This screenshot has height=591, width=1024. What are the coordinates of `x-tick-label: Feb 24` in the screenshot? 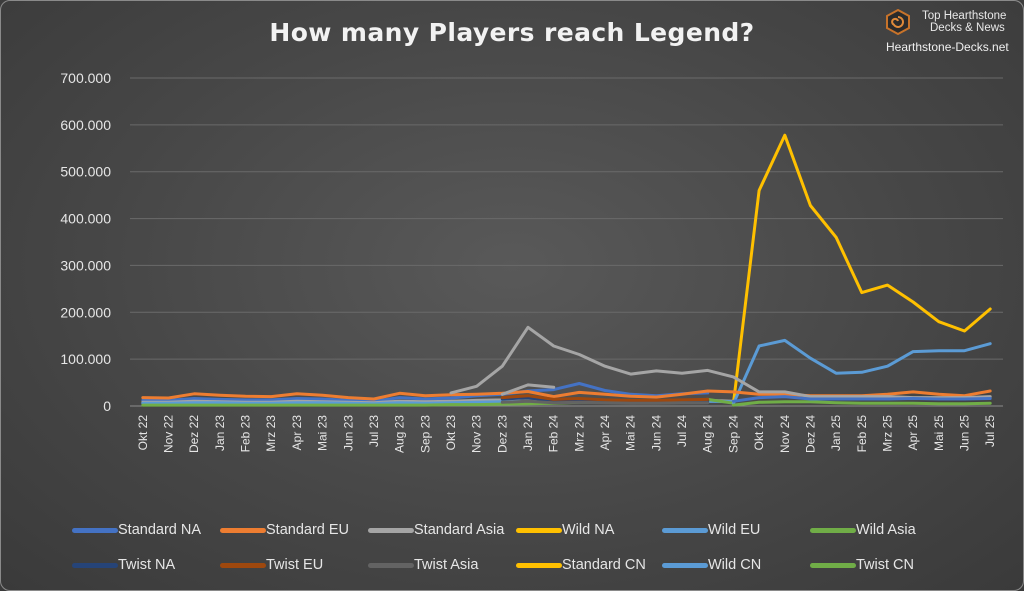 It's located at (554, 434).